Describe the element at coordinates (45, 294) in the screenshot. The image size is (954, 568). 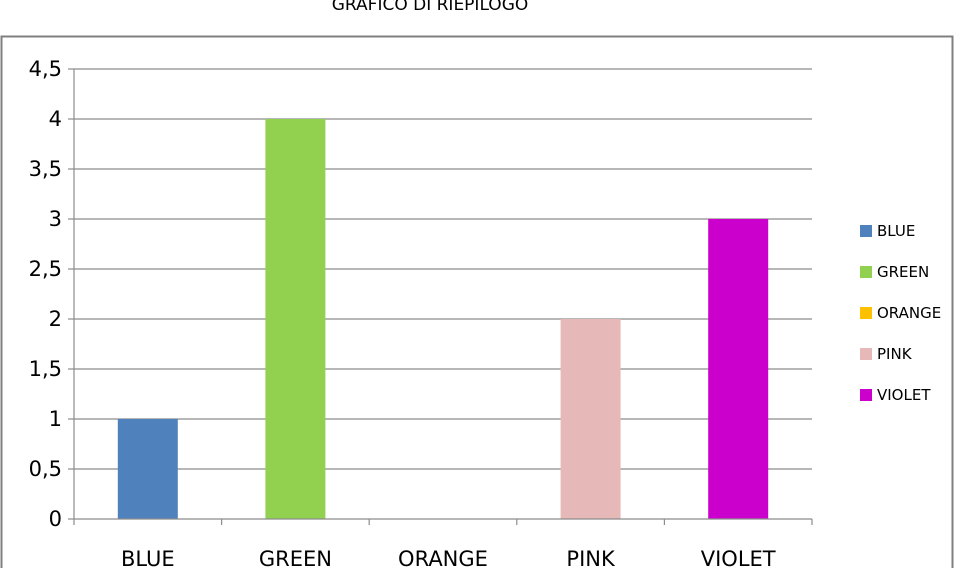
I see `y-tick-labels: 0 0,5 1 1,5 2 2,5 3 3,5 4 4,5` at that location.